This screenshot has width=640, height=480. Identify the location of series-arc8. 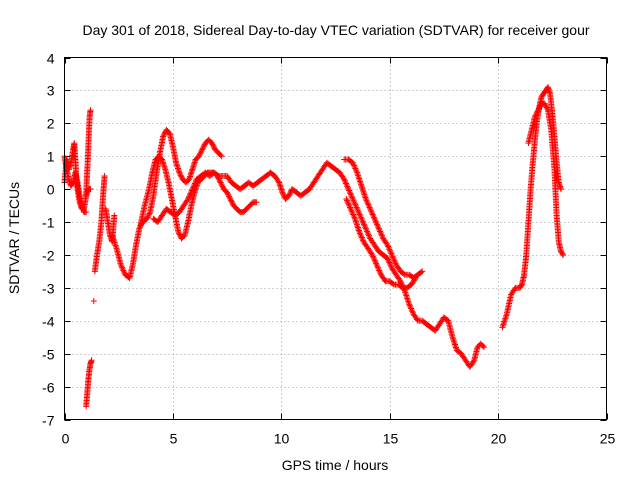
(167, 203).